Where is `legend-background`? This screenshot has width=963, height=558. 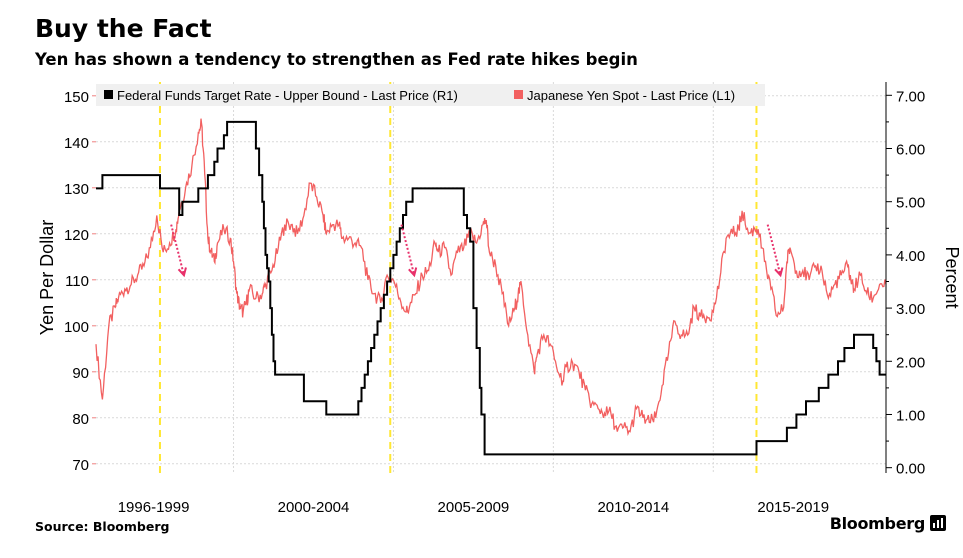 legend-background is located at coordinates (430, 95).